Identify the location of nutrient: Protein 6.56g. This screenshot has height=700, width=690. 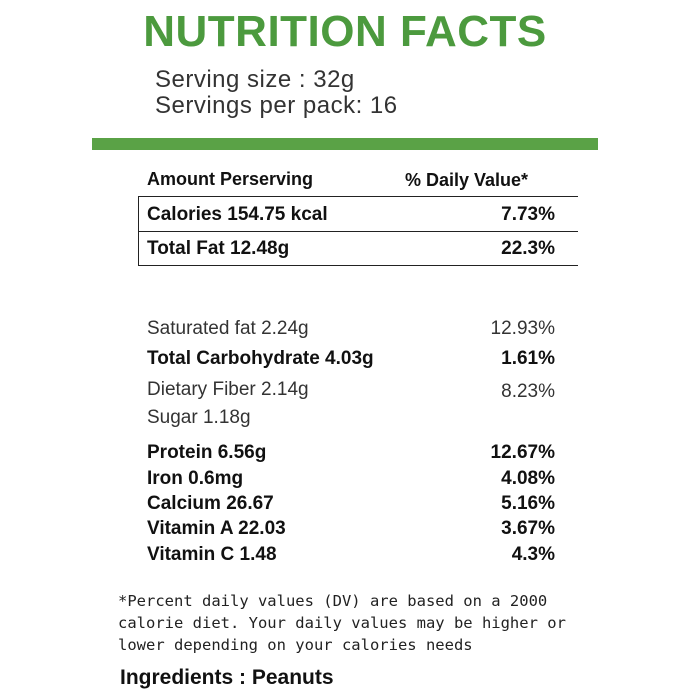
(207, 452).